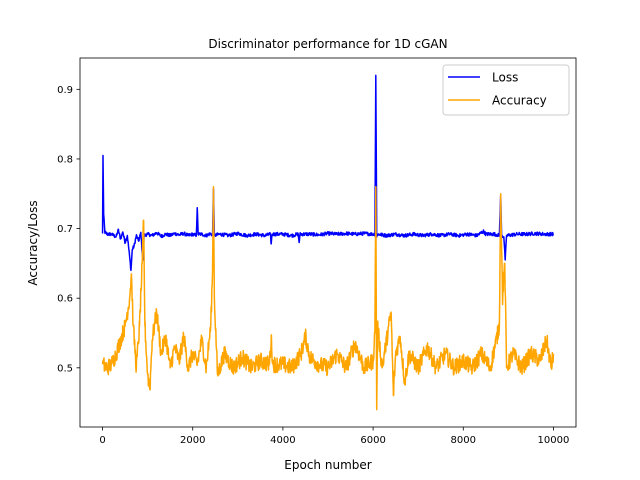  I want to click on legend: Loss Accuracy, so click(506, 90).